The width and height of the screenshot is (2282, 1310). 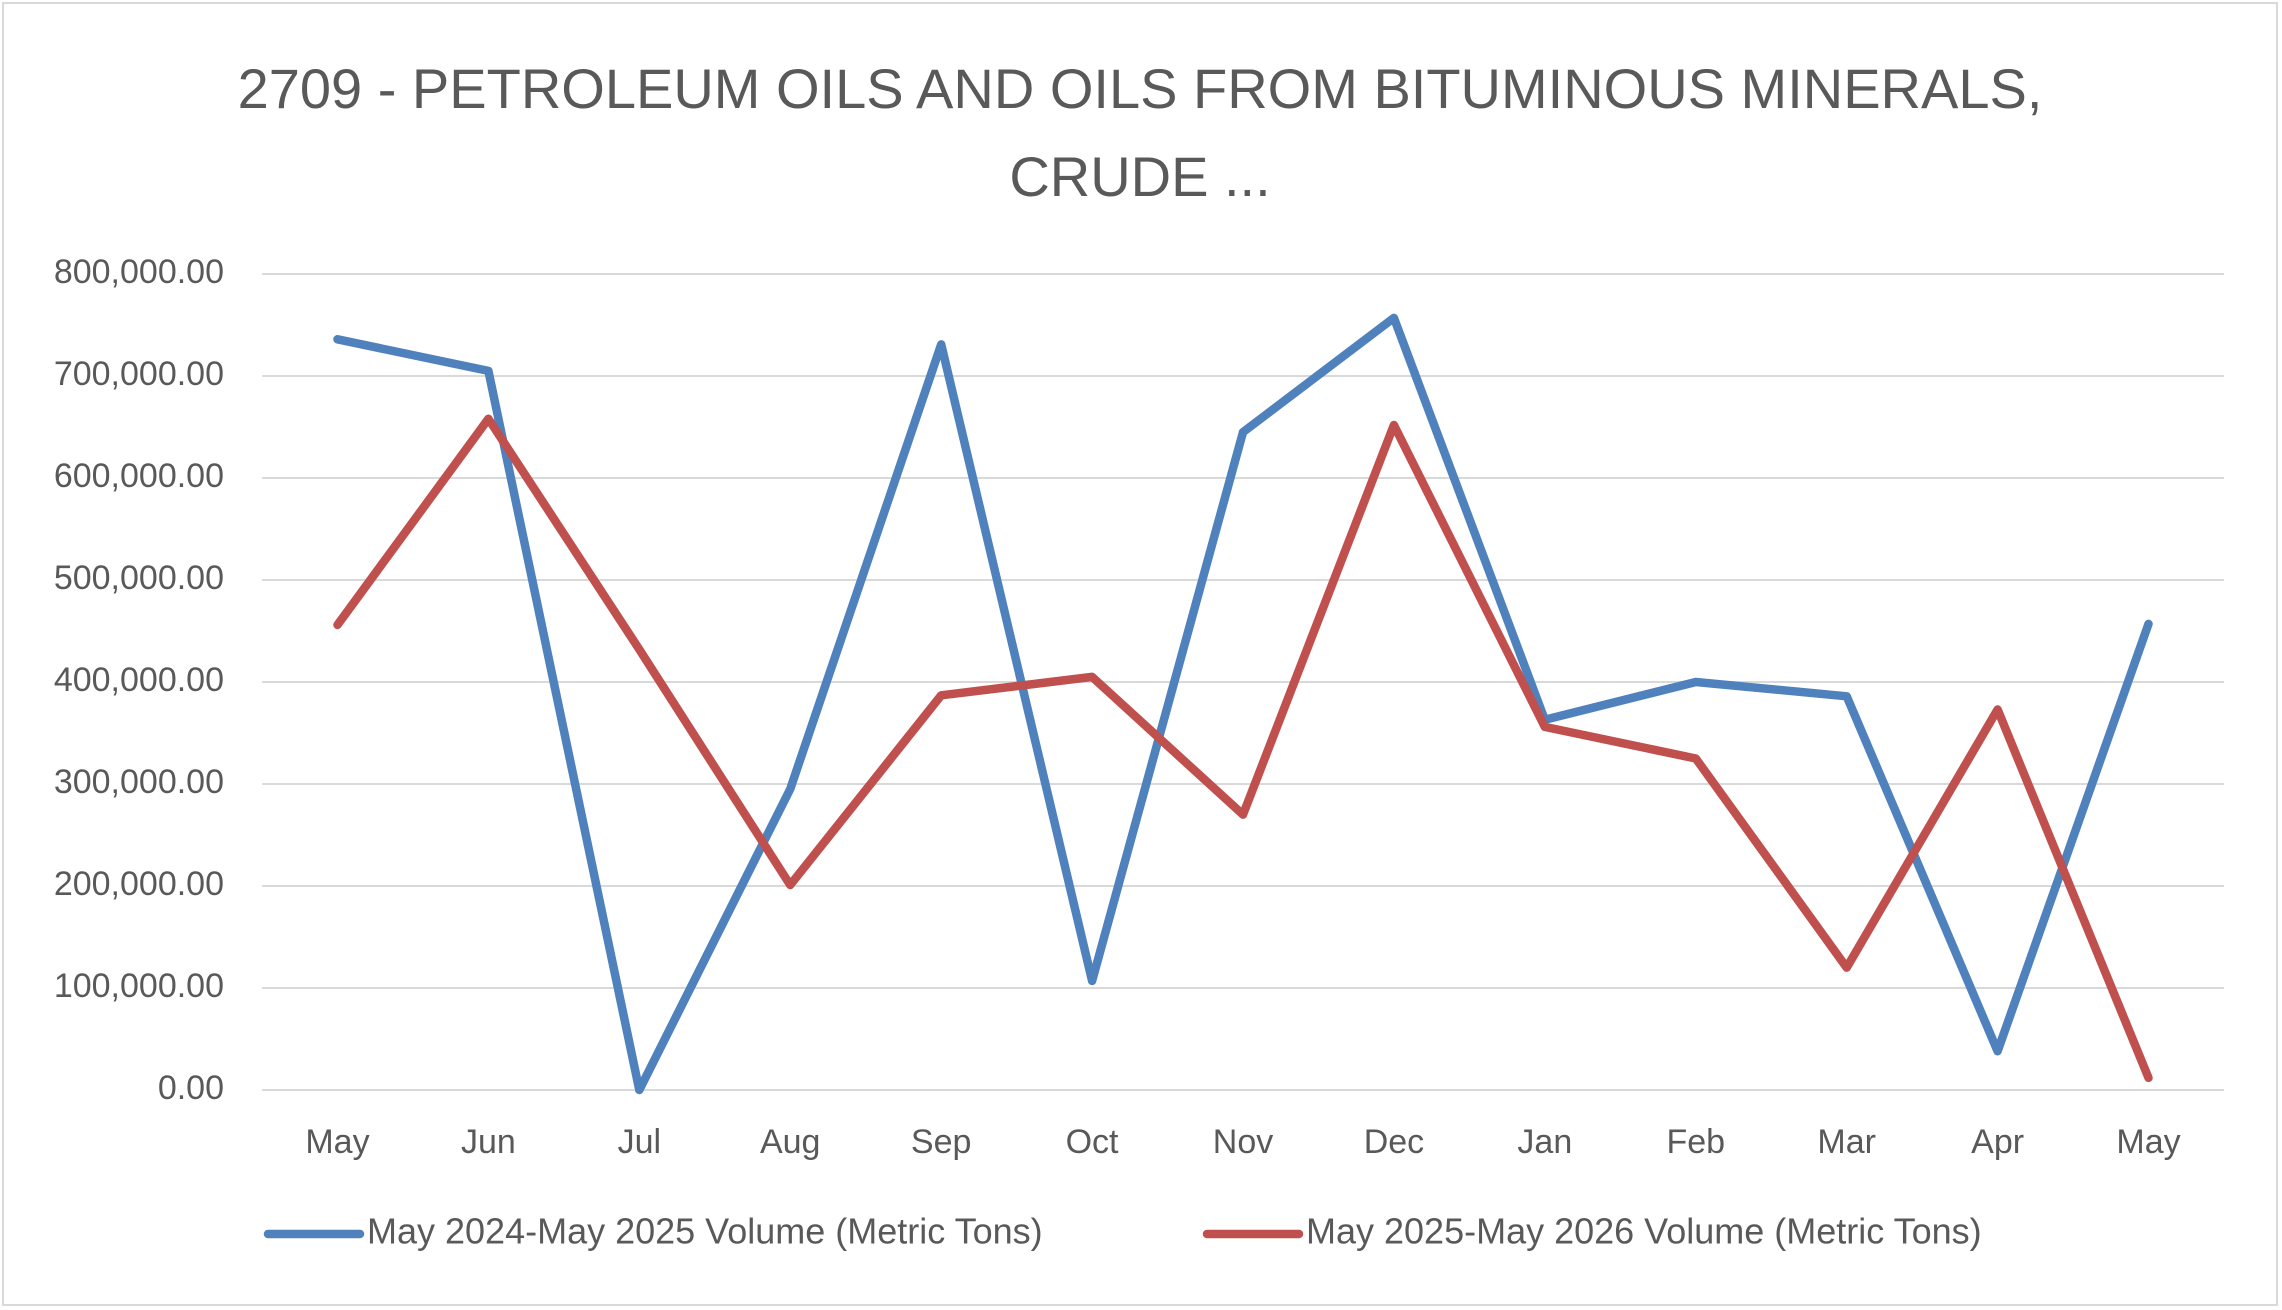 What do you see at coordinates (705, 1231) in the screenshot?
I see `legend-label: May 2024-May 2025 Volume (Metric Tons)` at bounding box center [705, 1231].